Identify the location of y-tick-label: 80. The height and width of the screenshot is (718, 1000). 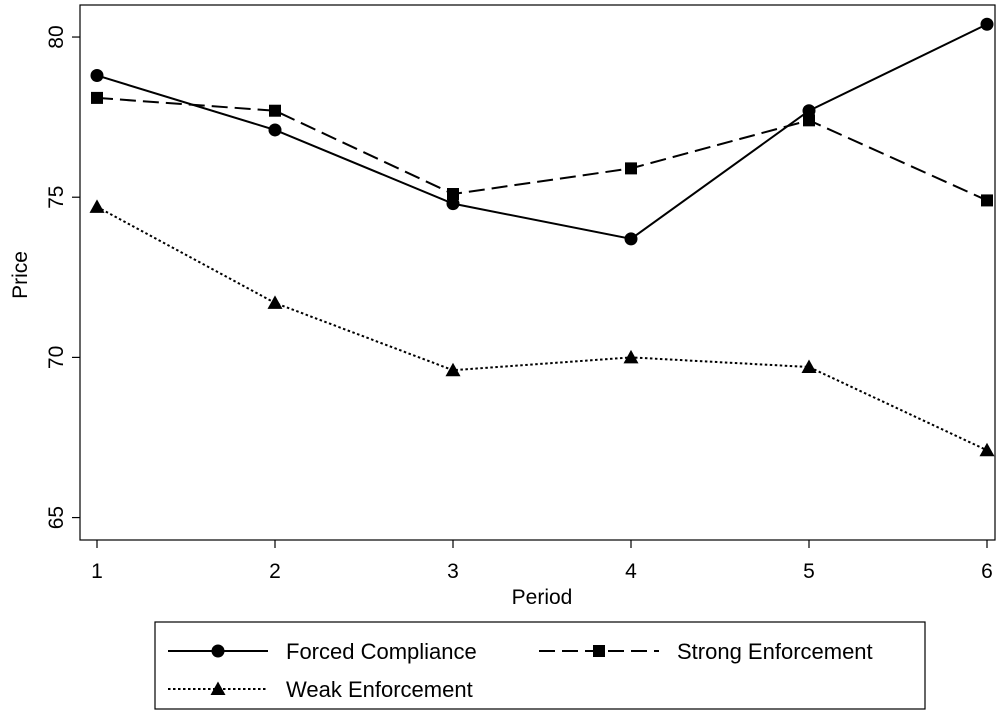
(56, 36).